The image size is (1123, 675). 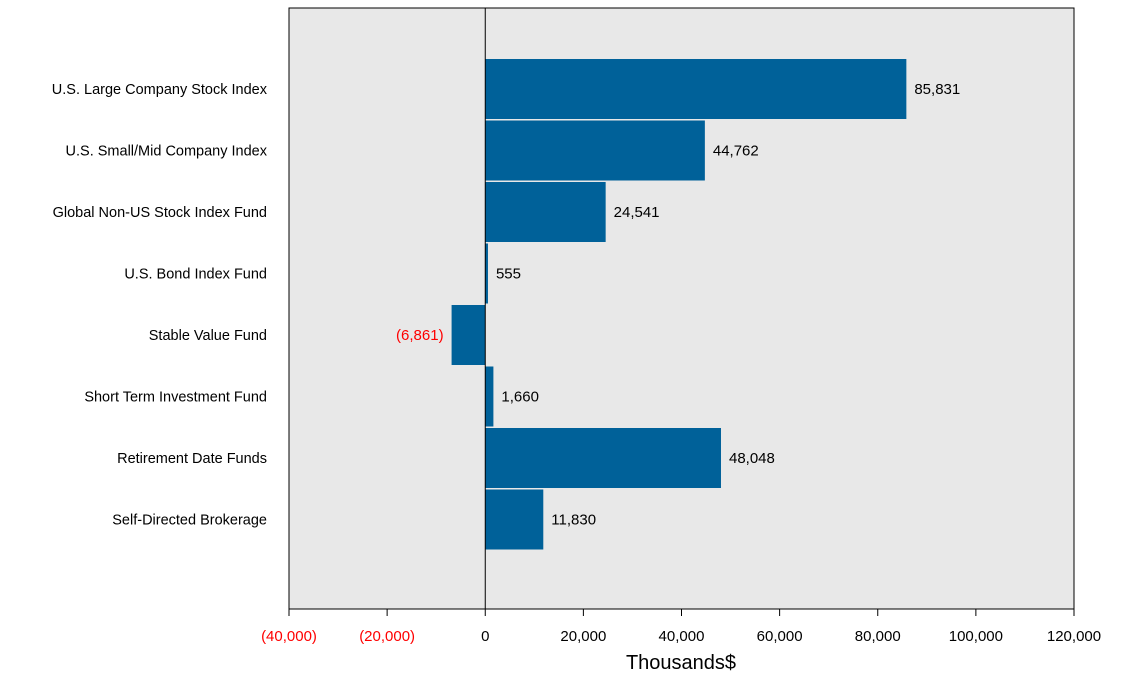 I want to click on x-tick-label-9: 120,000, so click(x=1074, y=636).